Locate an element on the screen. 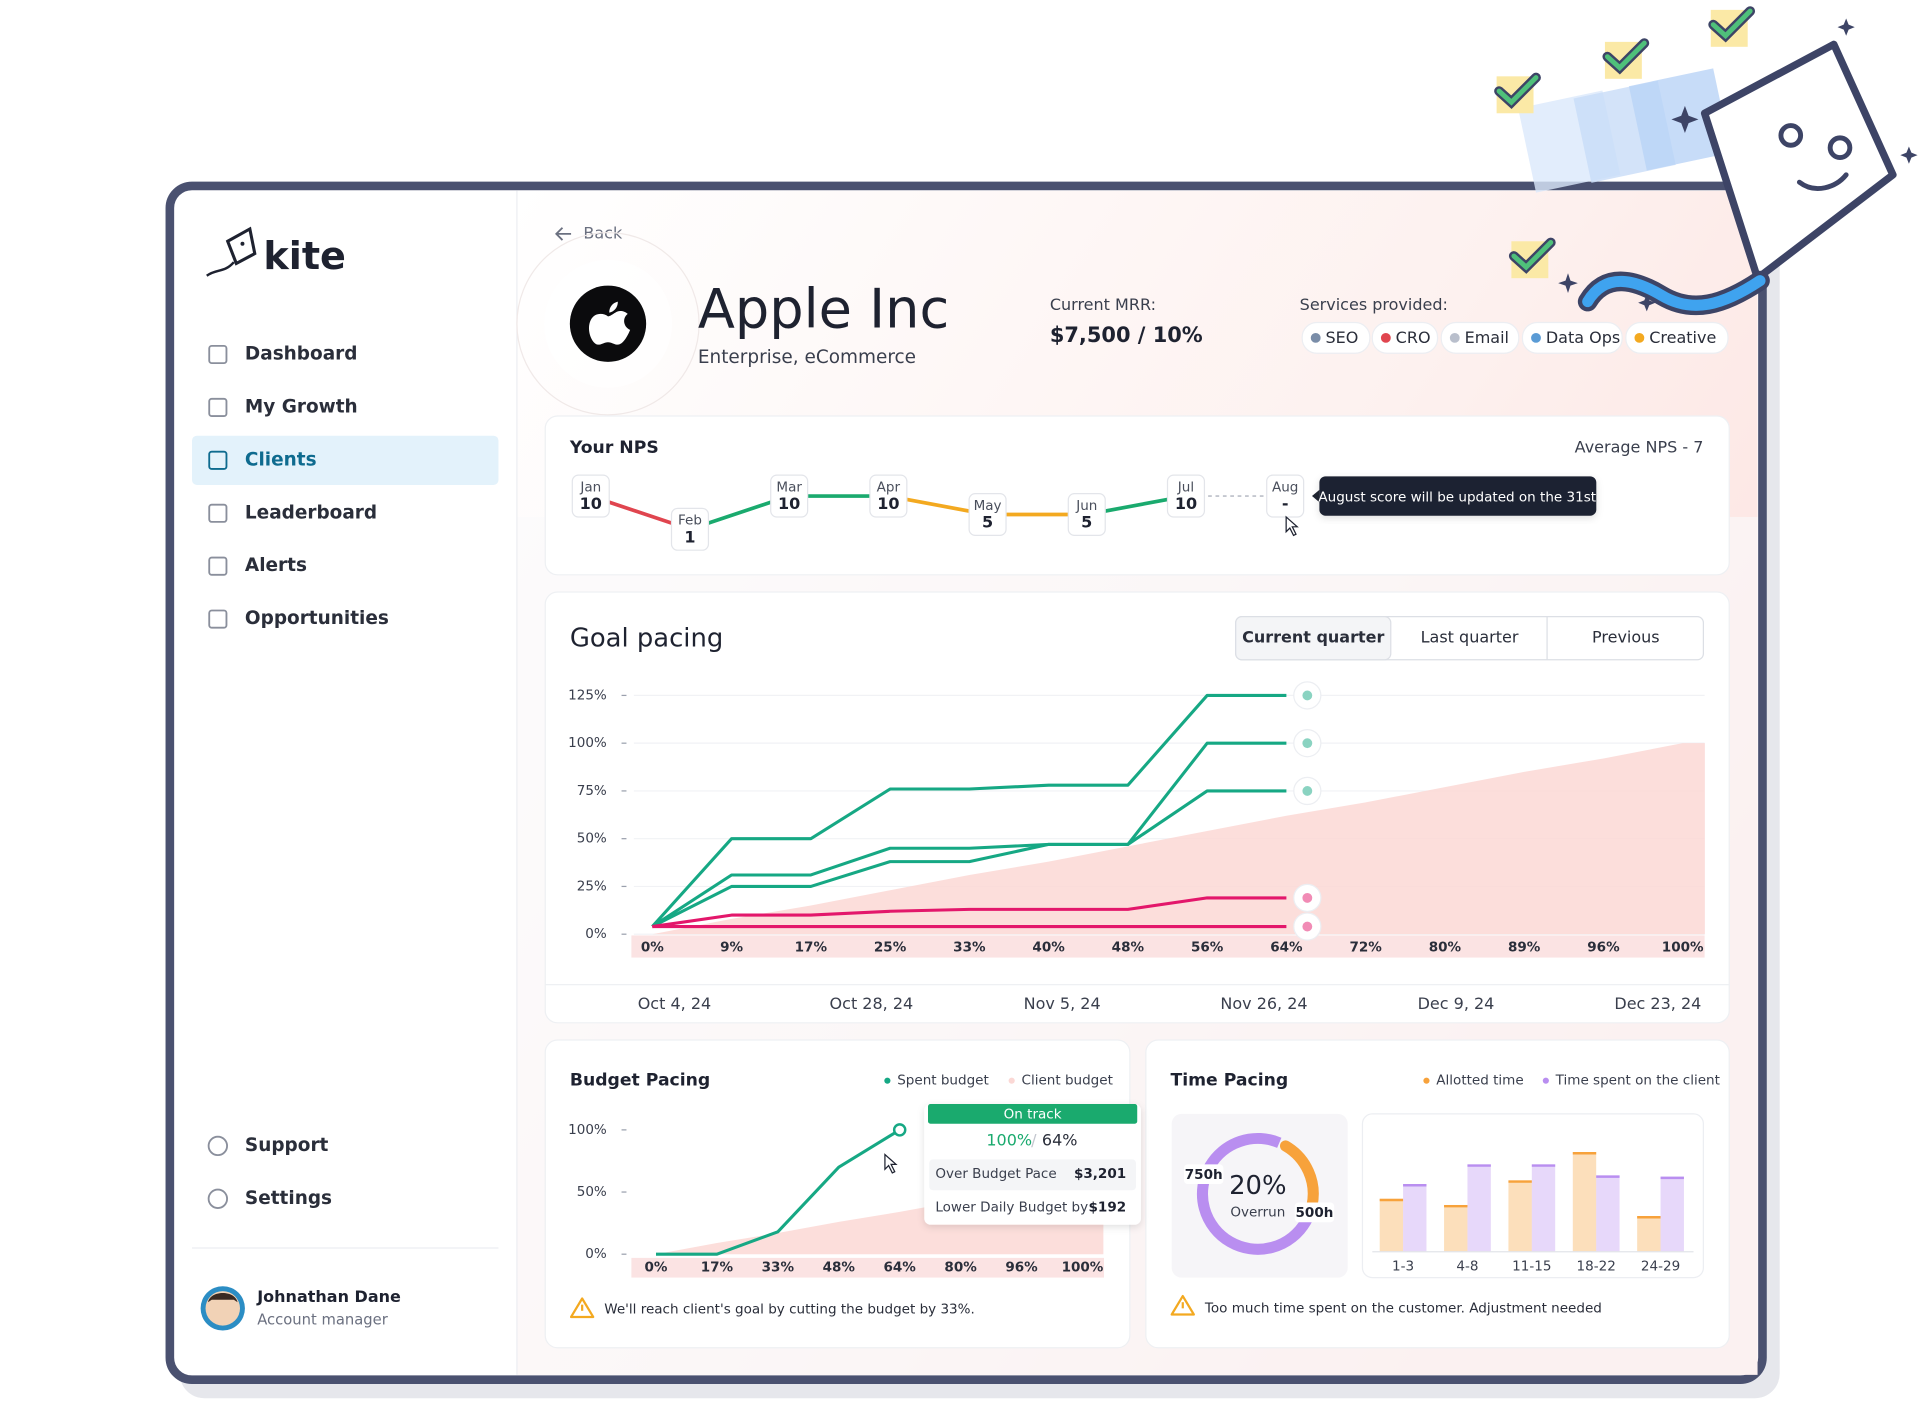  x-tick-label: 0% is located at coordinates (656, 1268).